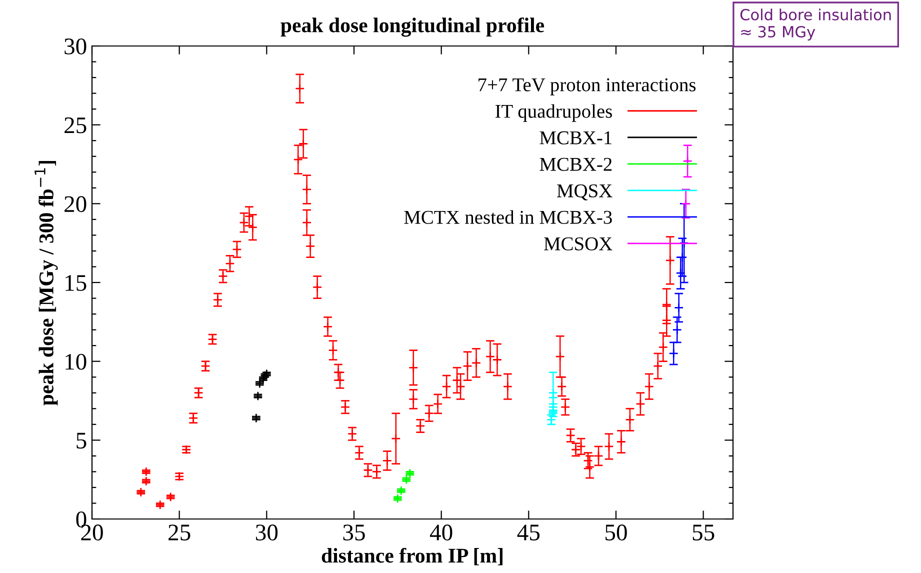 The height and width of the screenshot is (573, 921). I want to click on legend-label: MQSX, so click(584, 192).